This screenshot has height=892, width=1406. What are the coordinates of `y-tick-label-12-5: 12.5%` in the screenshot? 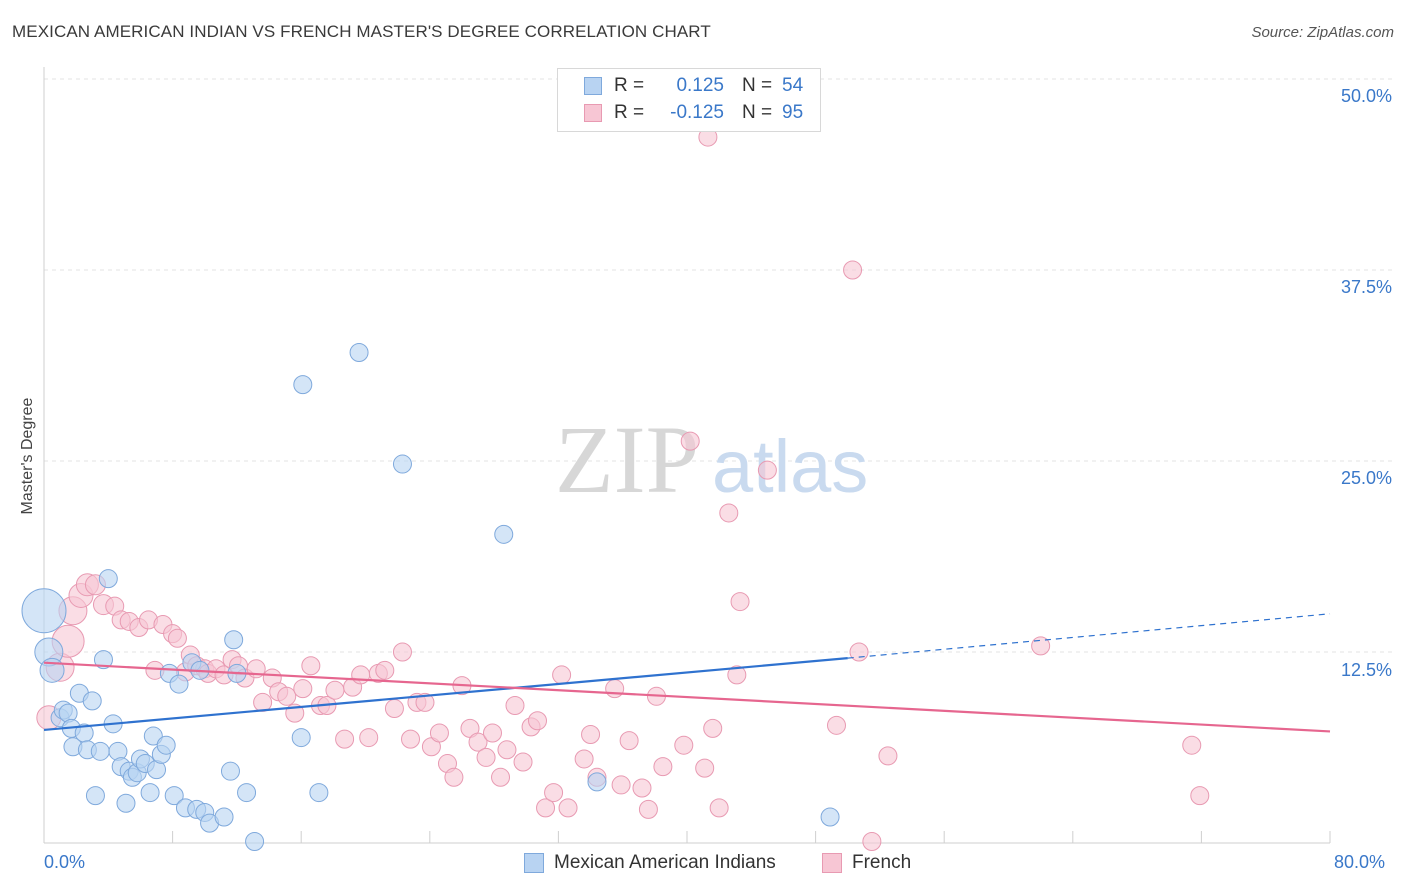 It's located at (1366, 670).